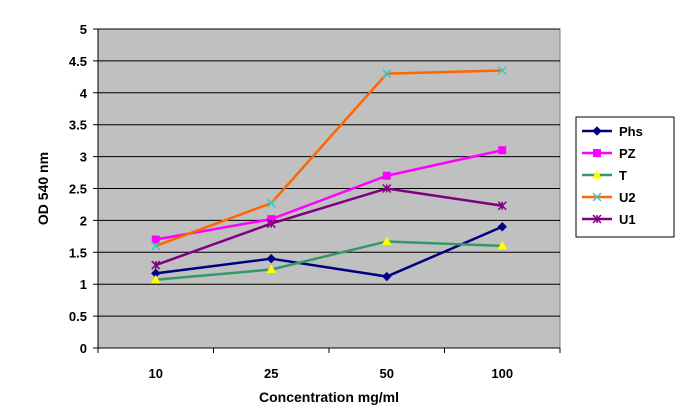 The width and height of the screenshot is (687, 420). What do you see at coordinates (609, 153) in the screenshot?
I see `legend-item-pz: PZ` at bounding box center [609, 153].